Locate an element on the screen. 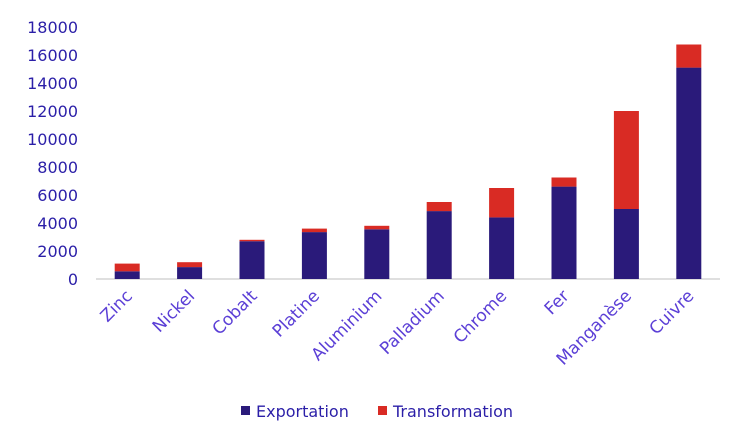  x-category-label: Cuivre is located at coordinates (672, 312).